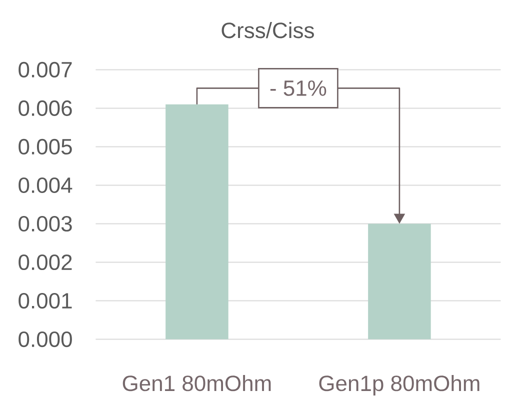 The image size is (524, 401). I want to click on x-tick-label: Gen1p 80mOhm, so click(399, 385).